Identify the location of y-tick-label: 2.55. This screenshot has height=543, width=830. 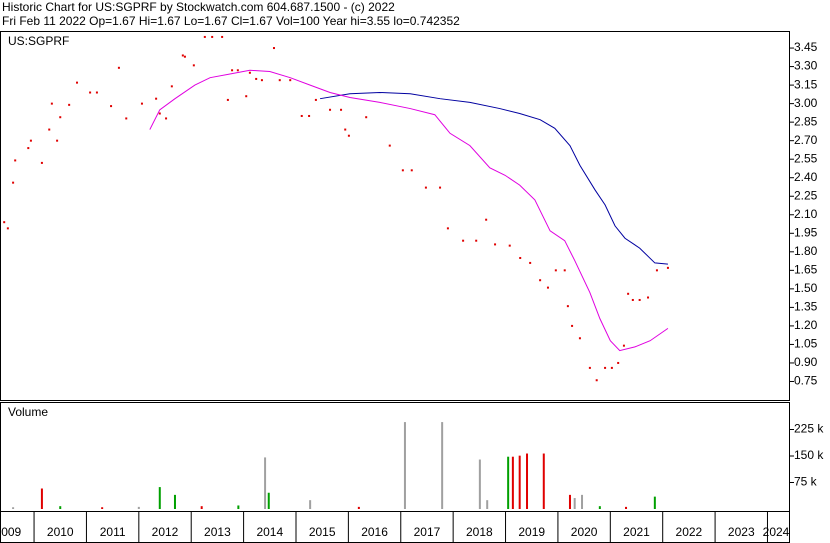
(806, 158).